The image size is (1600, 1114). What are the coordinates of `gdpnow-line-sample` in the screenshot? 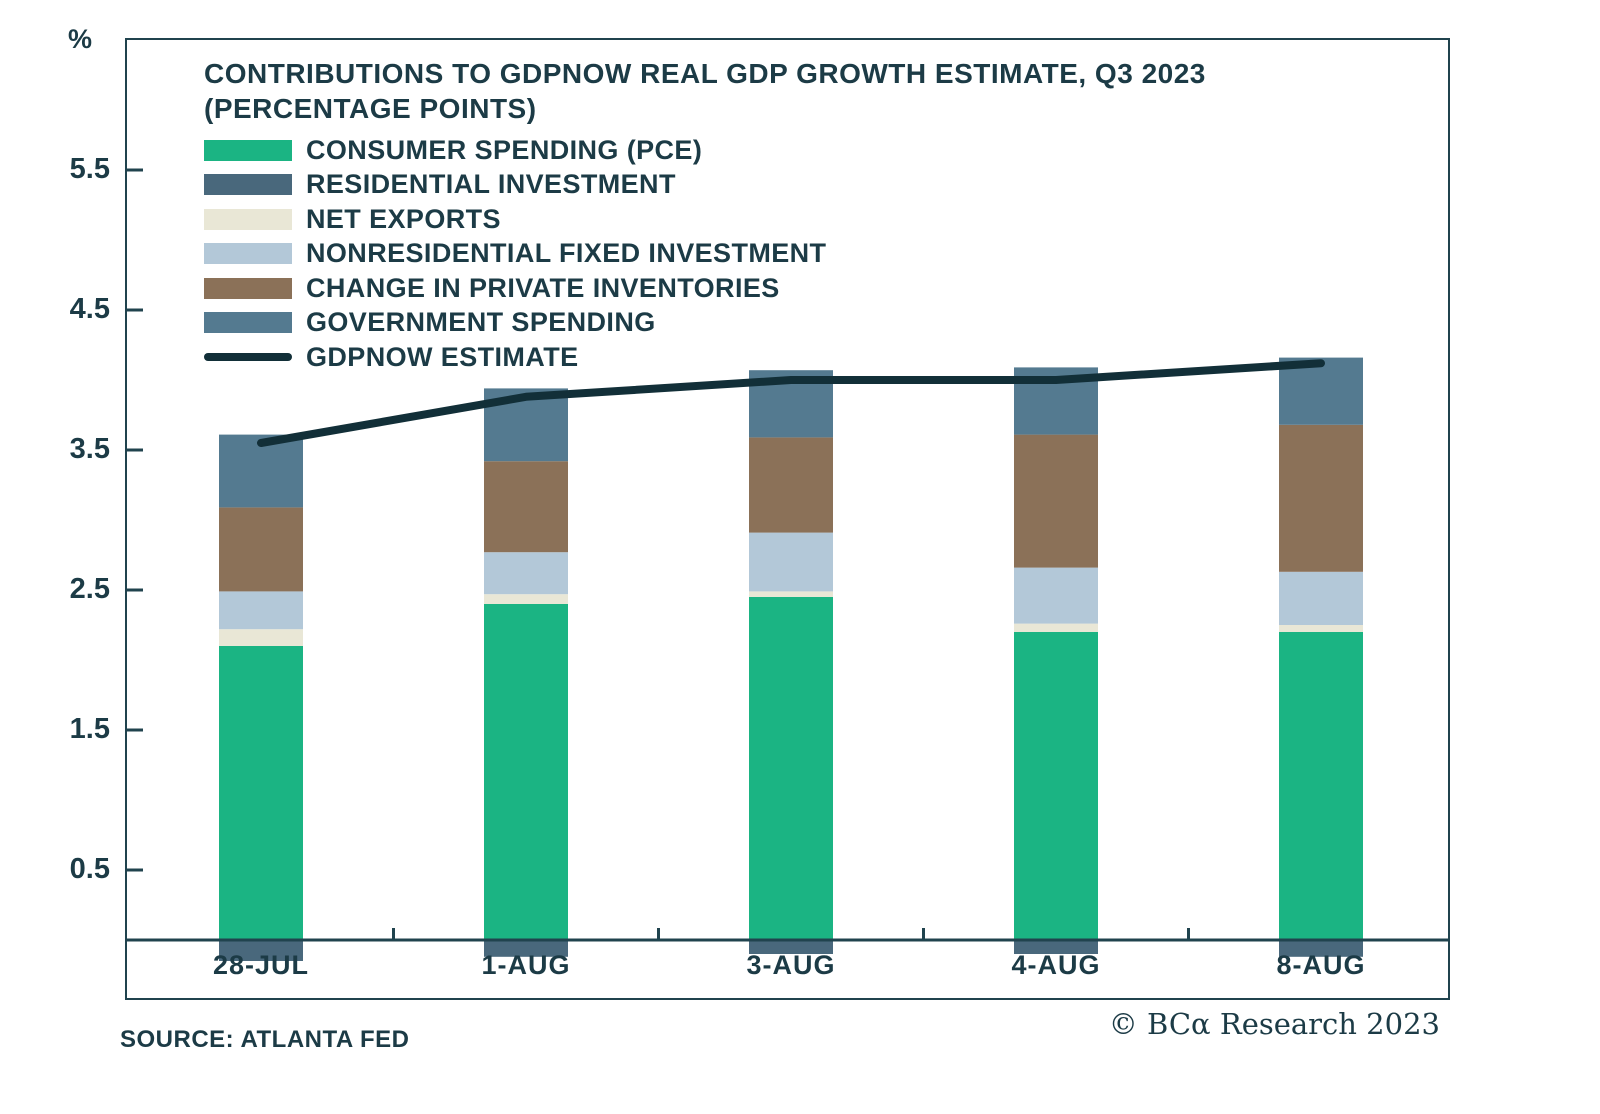 It's located at (248, 357).